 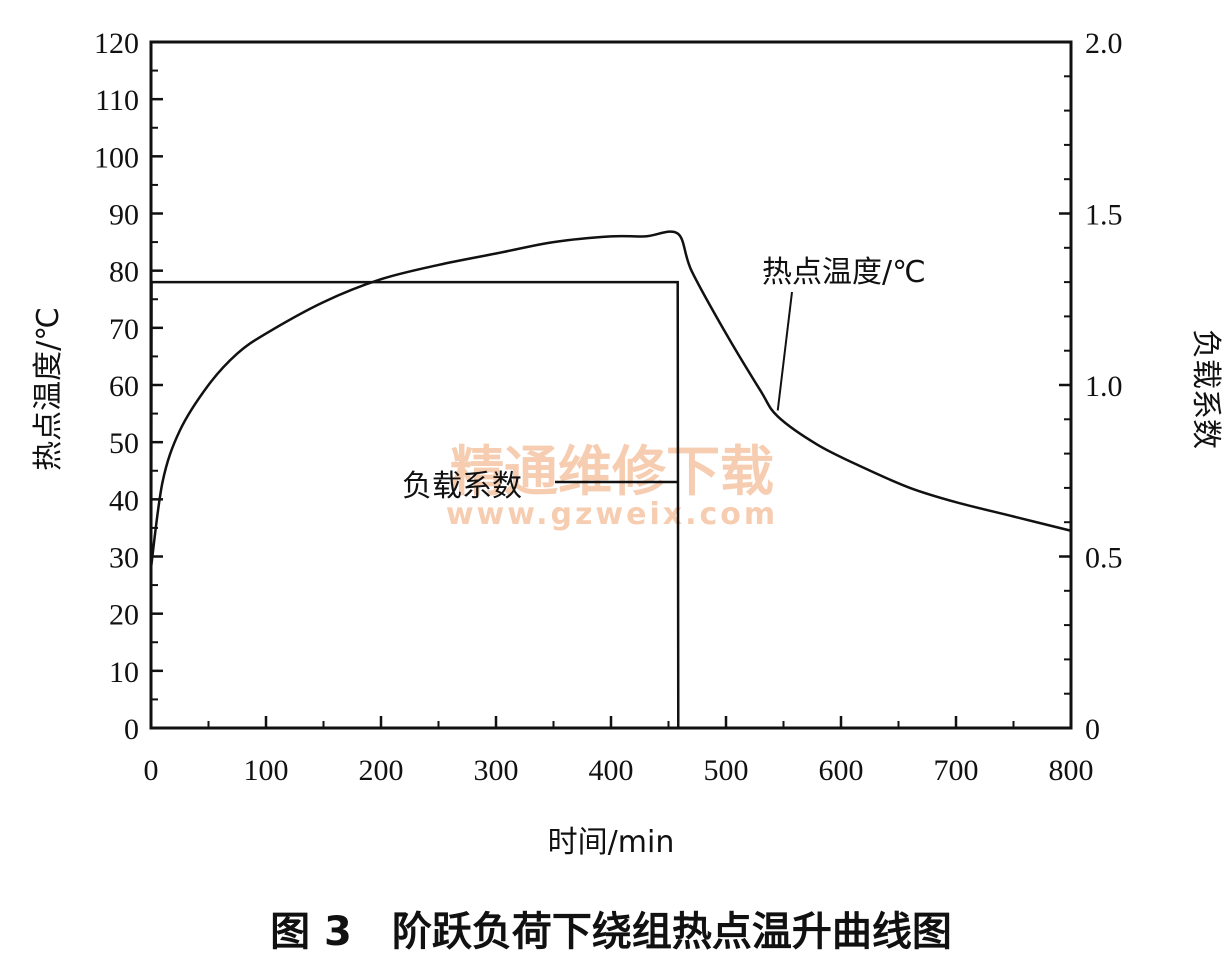 What do you see at coordinates (611, 770) in the screenshot?
I see `x-tick-label: 400` at bounding box center [611, 770].